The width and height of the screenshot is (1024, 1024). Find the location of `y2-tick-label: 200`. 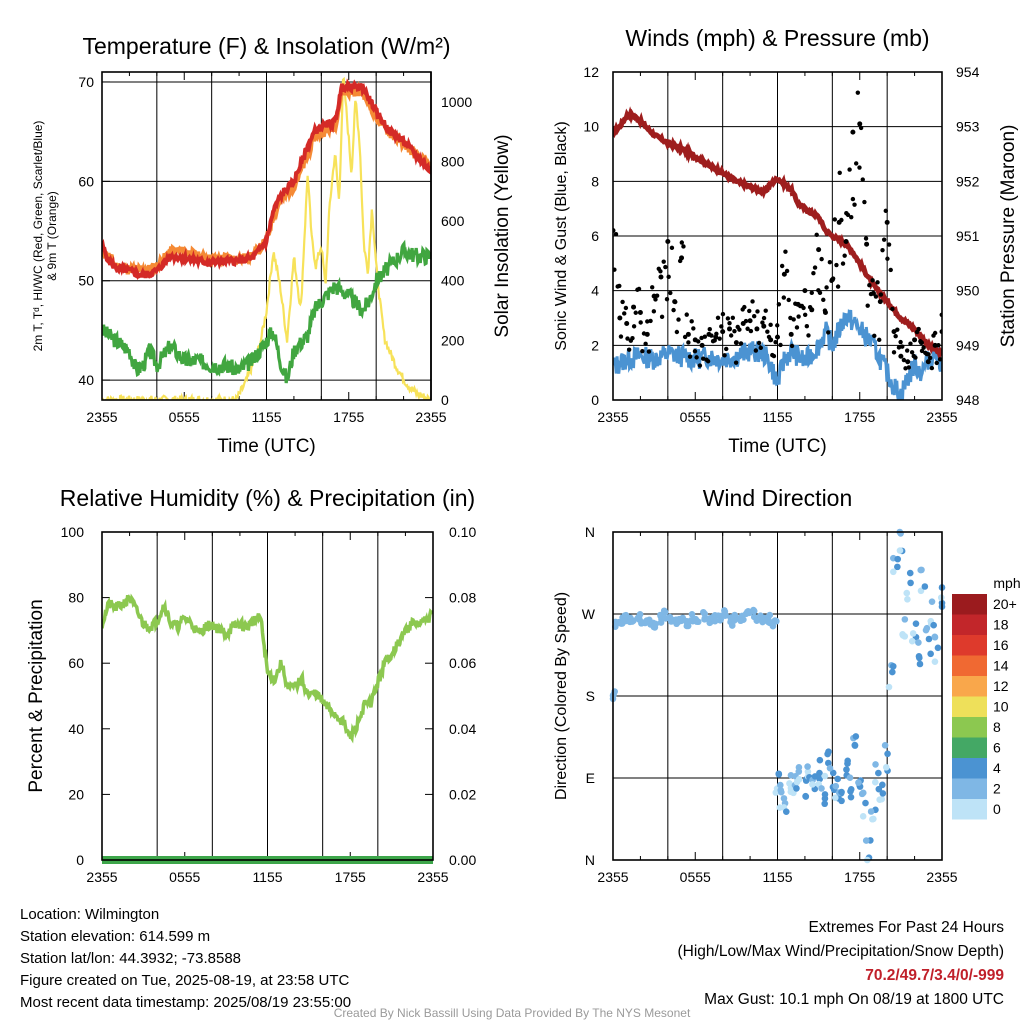

y2-tick-label: 200 is located at coordinates (453, 340).